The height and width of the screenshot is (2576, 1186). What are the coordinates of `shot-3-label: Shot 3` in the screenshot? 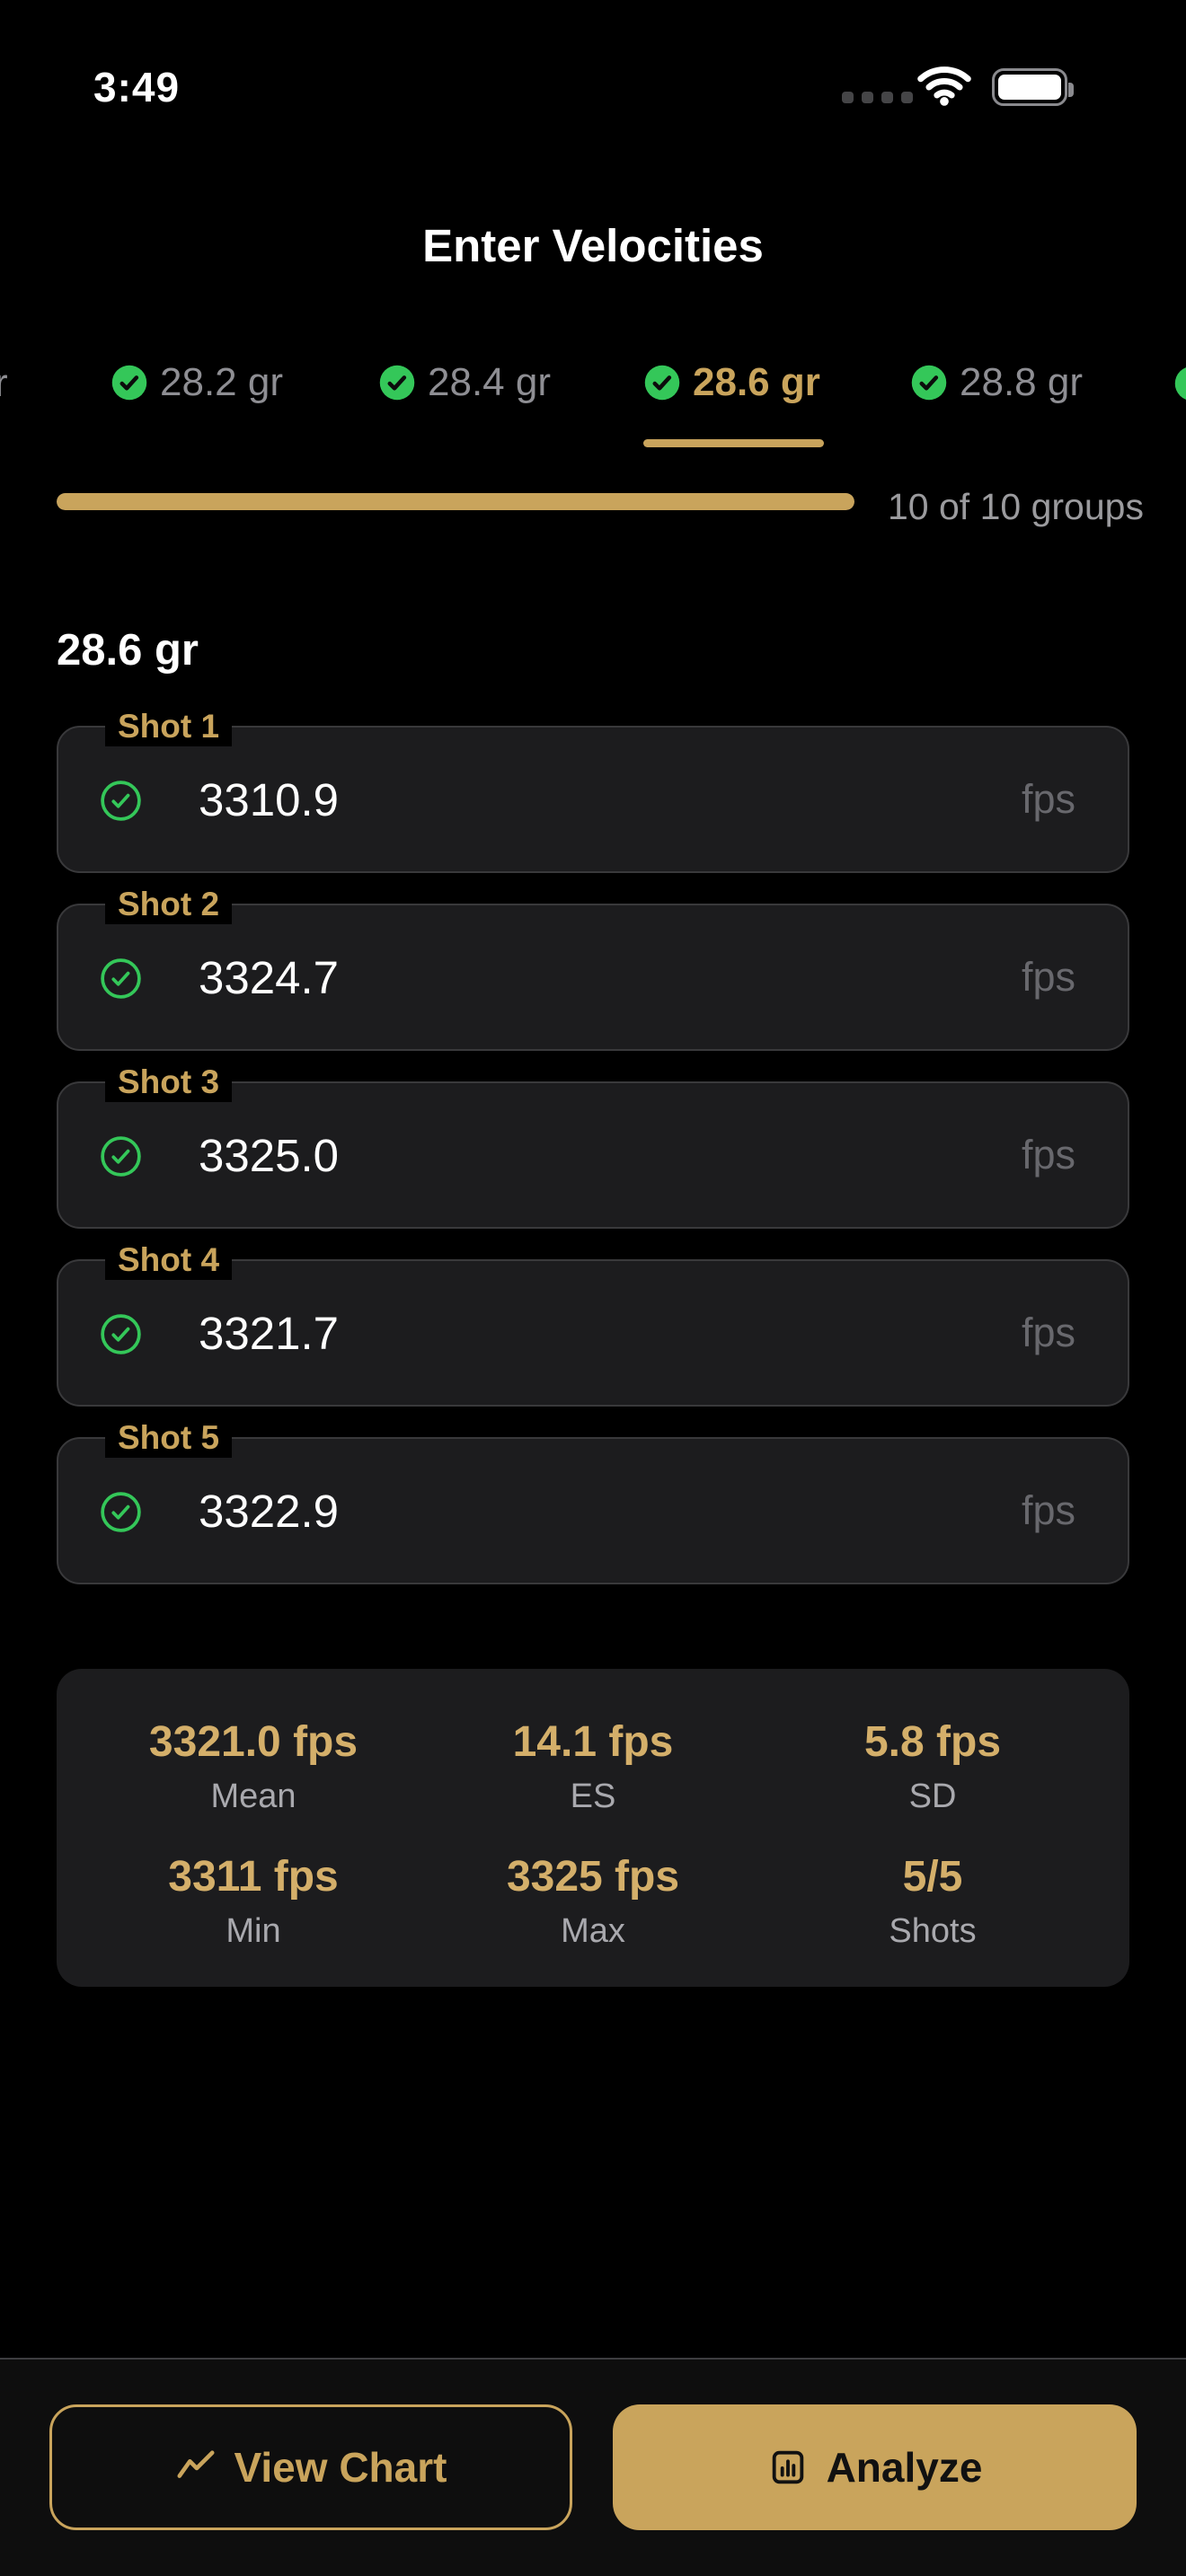 It's located at (169, 1082).